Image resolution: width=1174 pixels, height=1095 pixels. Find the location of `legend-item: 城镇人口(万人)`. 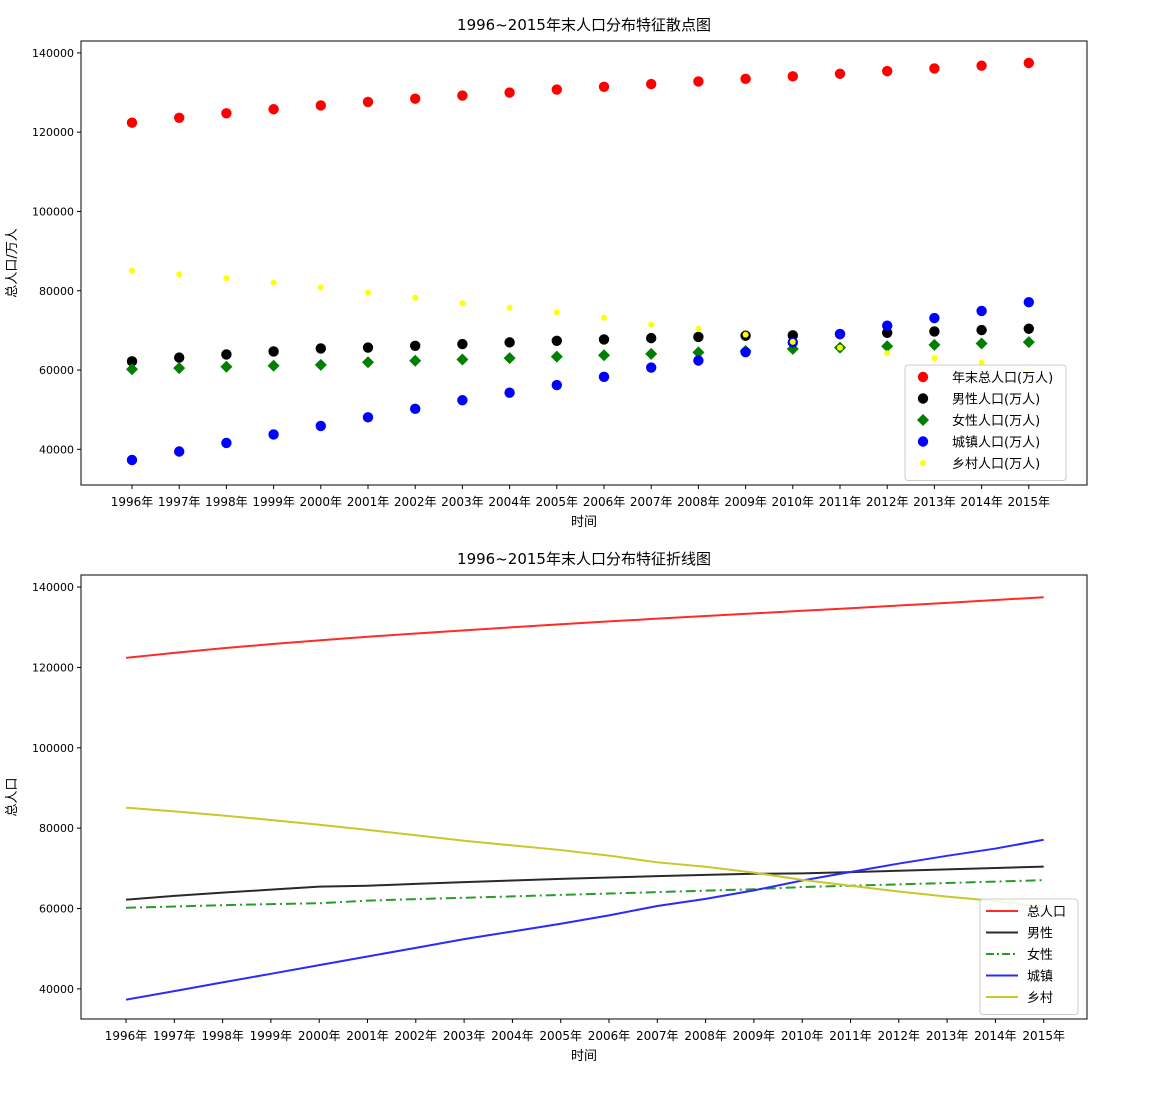

legend-item: 城镇人口(万人) is located at coordinates (978, 443).